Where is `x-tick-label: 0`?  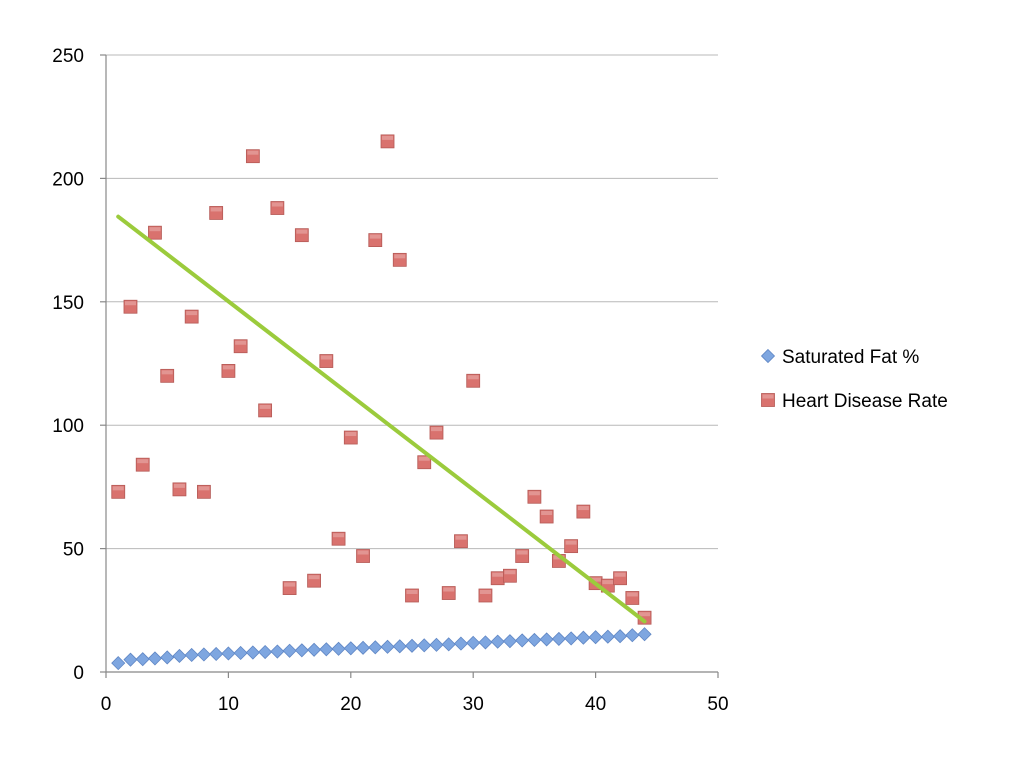 x-tick-label: 0 is located at coordinates (106, 704).